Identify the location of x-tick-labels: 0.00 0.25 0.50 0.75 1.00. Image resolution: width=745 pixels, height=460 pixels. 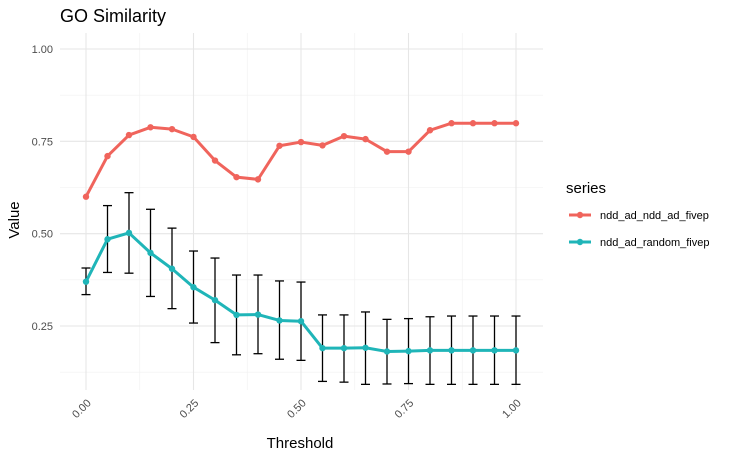
(297, 409).